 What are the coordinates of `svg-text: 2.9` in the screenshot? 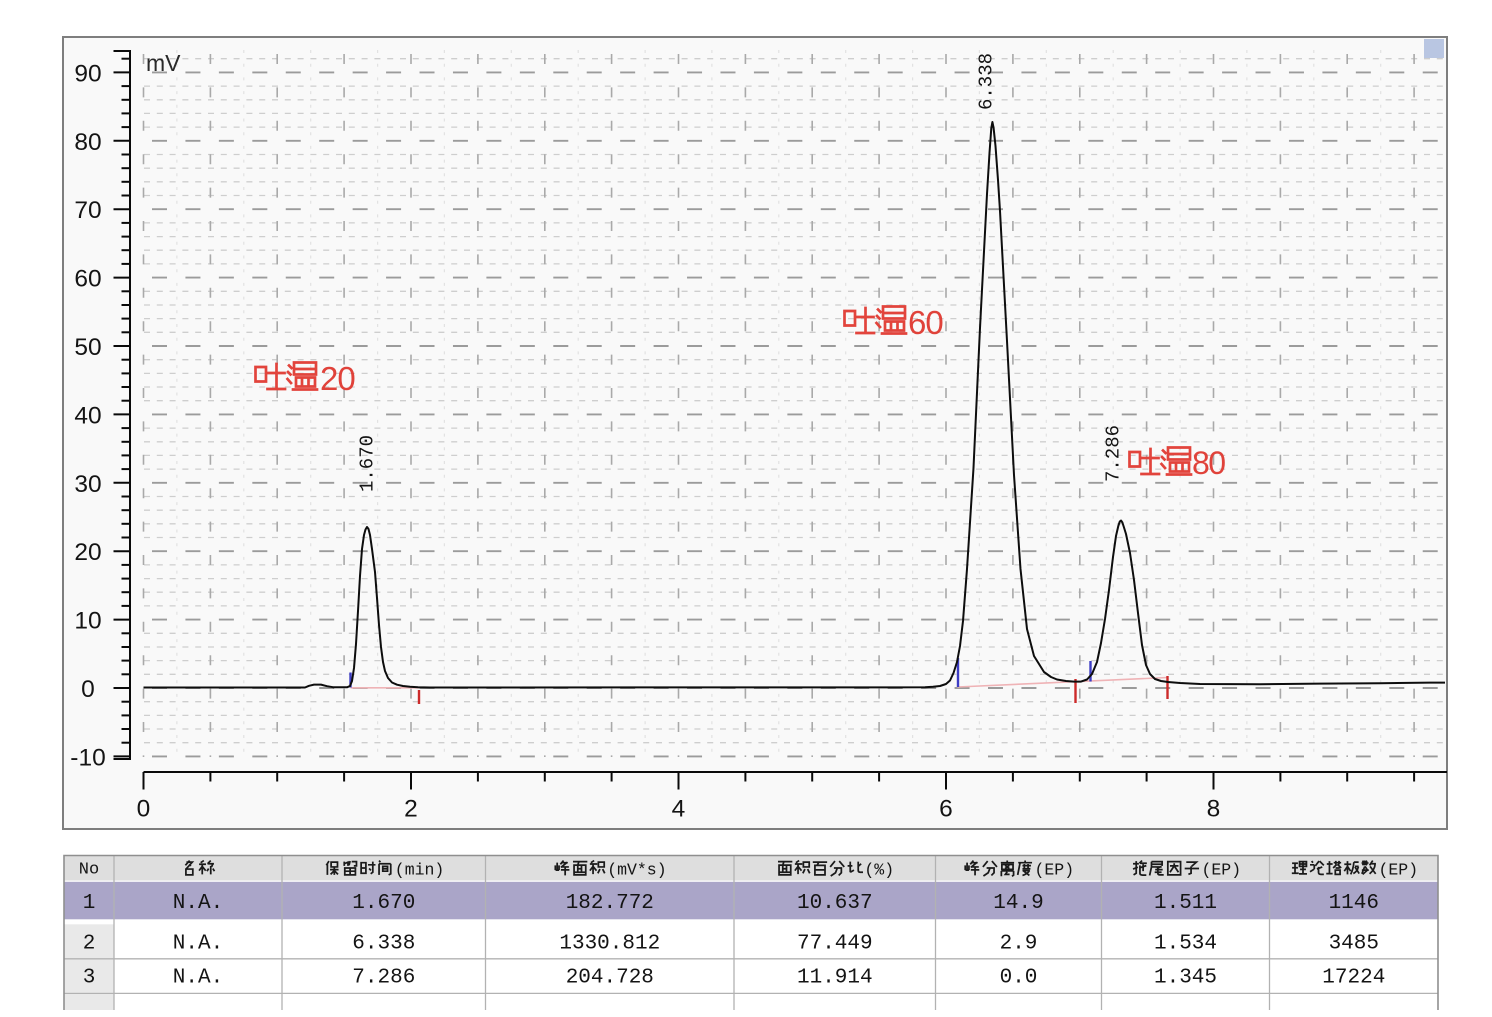 It's located at (1019, 943).